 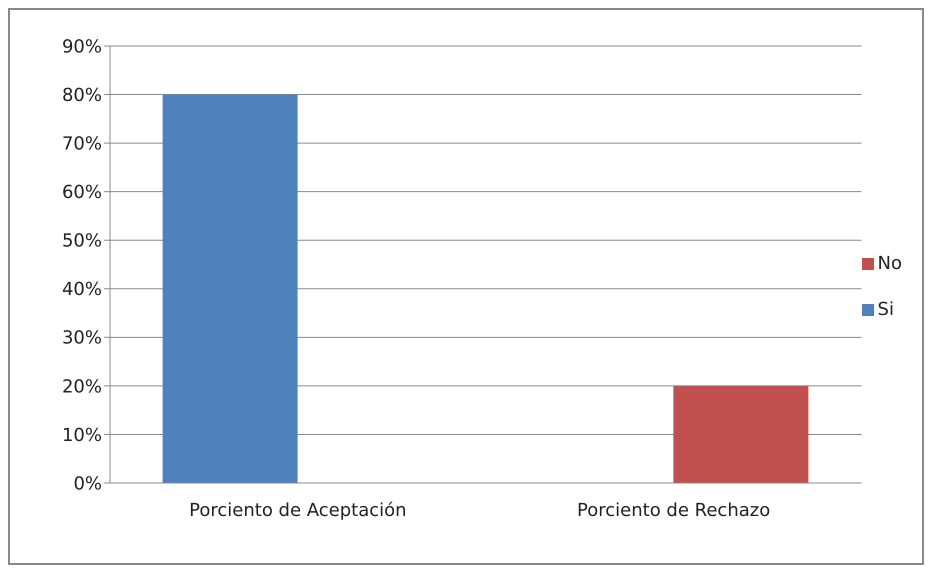 What do you see at coordinates (82, 435) in the screenshot?
I see `y-tick-label: 10%` at bounding box center [82, 435].